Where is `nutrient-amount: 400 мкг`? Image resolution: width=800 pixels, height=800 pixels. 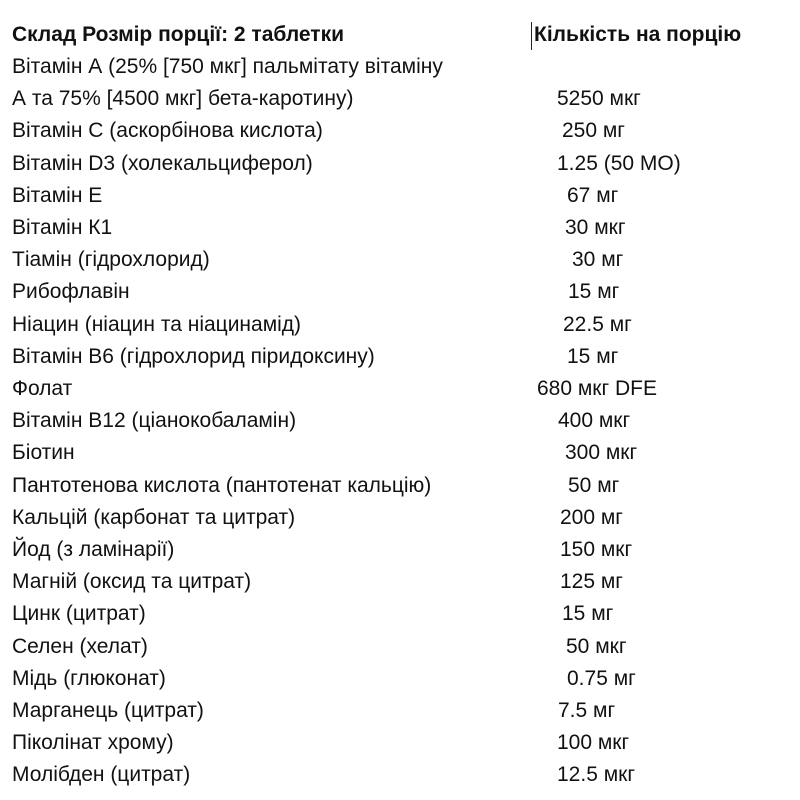 nutrient-amount: 400 мкг is located at coordinates (594, 421).